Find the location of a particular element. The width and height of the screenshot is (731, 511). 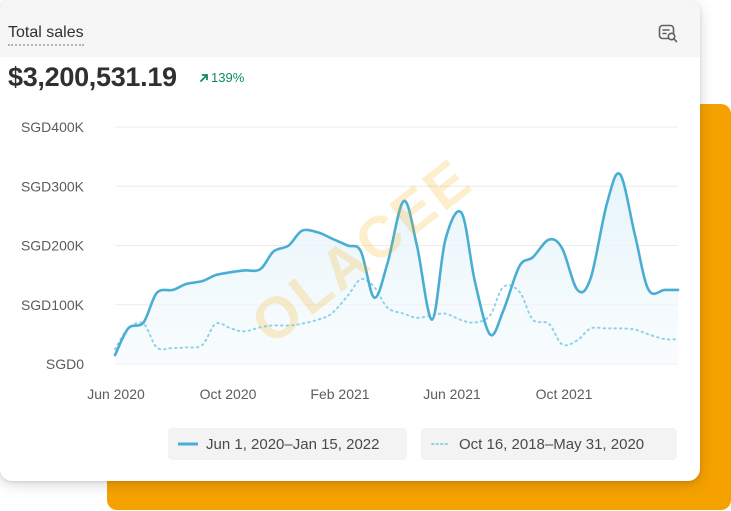

y-tick-label: SGD100K is located at coordinates (53, 305).